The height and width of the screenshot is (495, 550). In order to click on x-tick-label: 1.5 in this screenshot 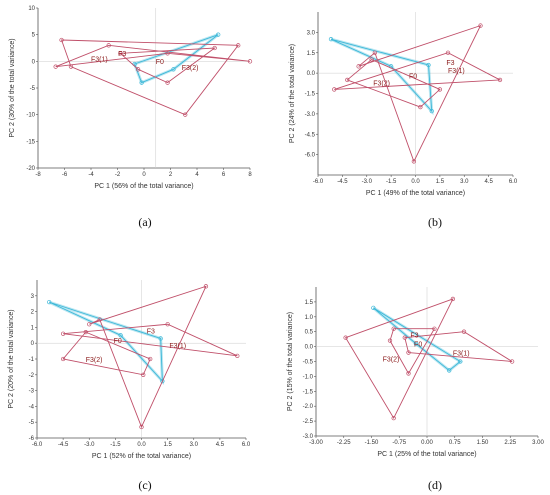, I will do `click(440, 182)`.